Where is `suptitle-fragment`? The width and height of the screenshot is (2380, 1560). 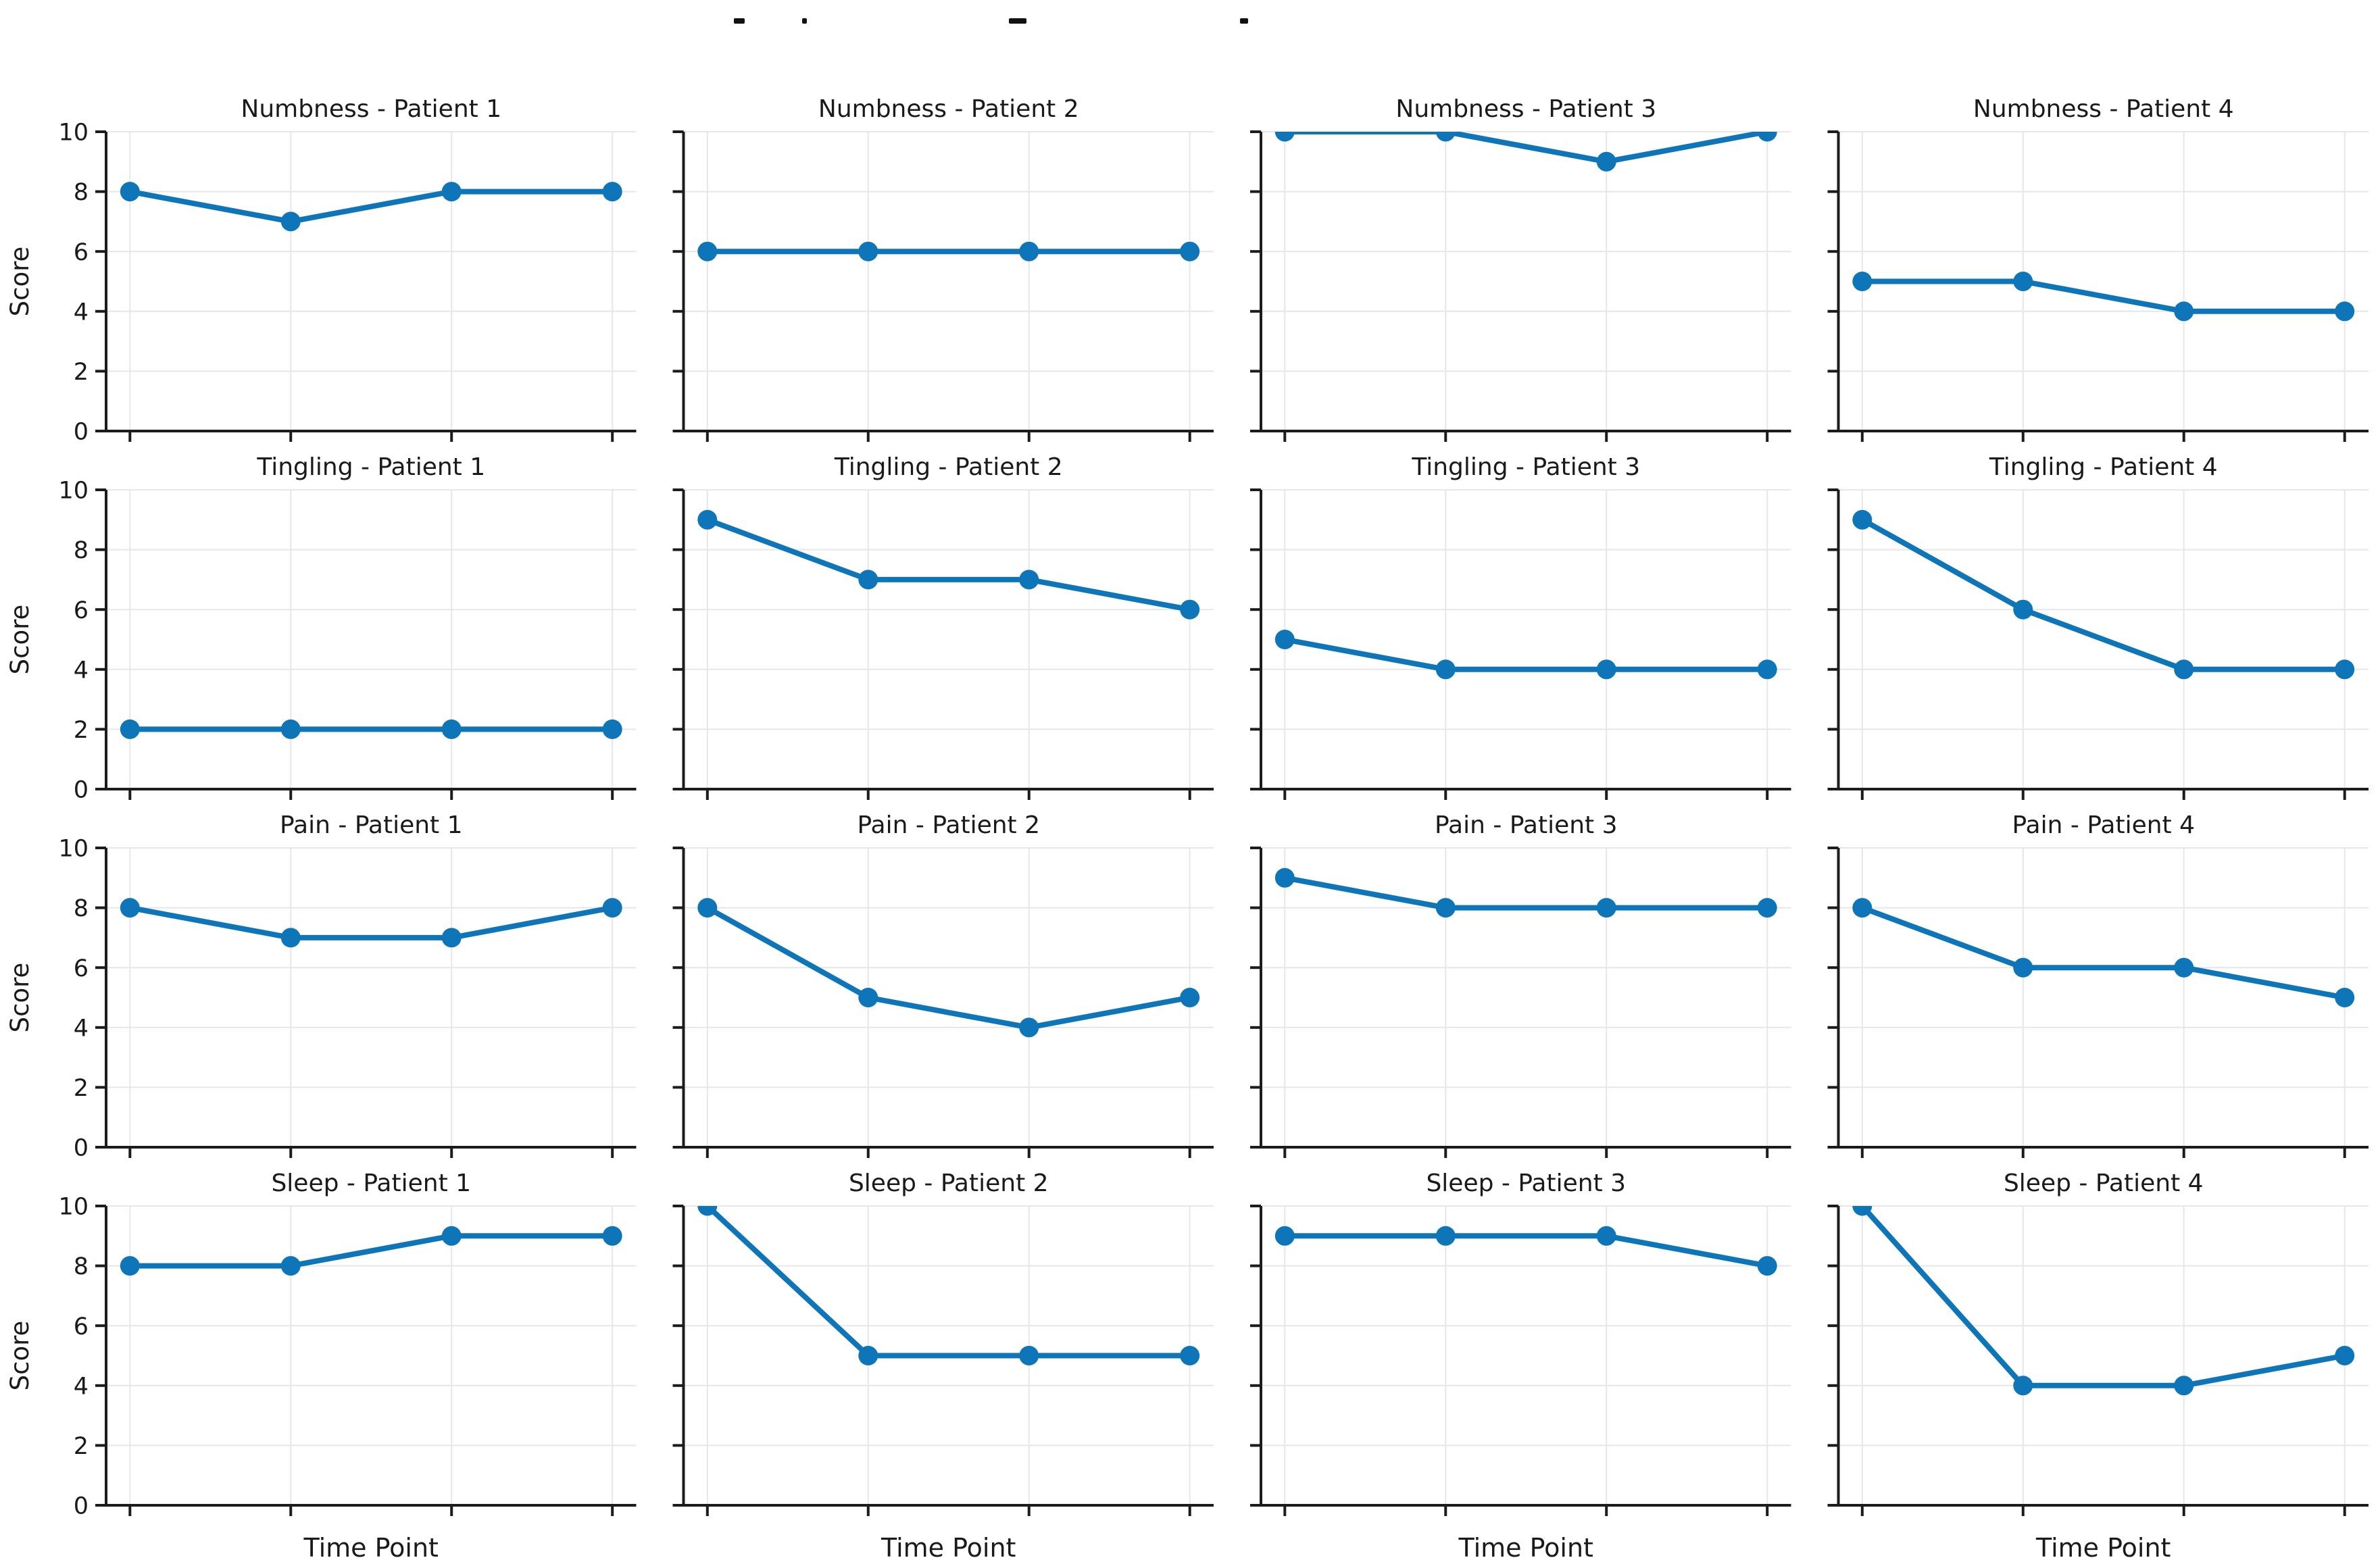
suptitle-fragment is located at coordinates (1244, 21).